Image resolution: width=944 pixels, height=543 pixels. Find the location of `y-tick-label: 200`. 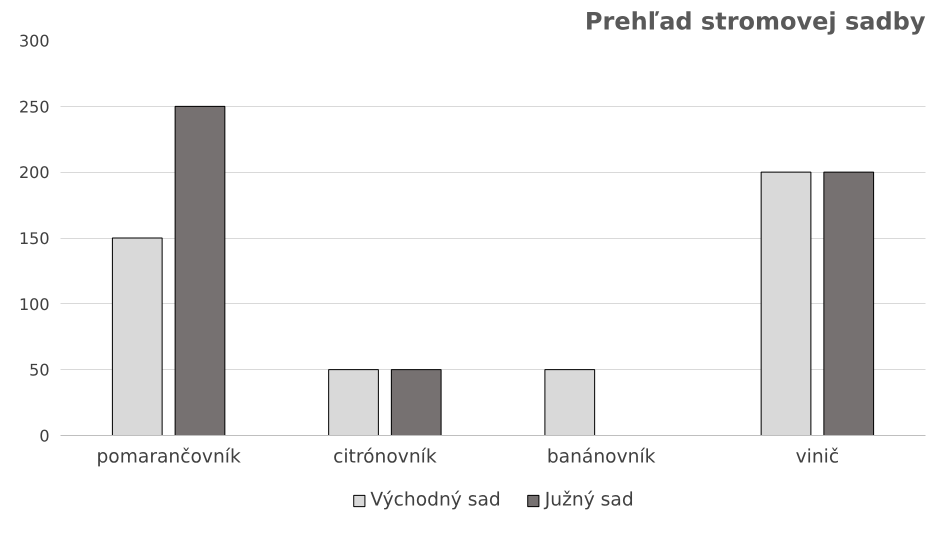

y-tick-label: 200 is located at coordinates (34, 172).